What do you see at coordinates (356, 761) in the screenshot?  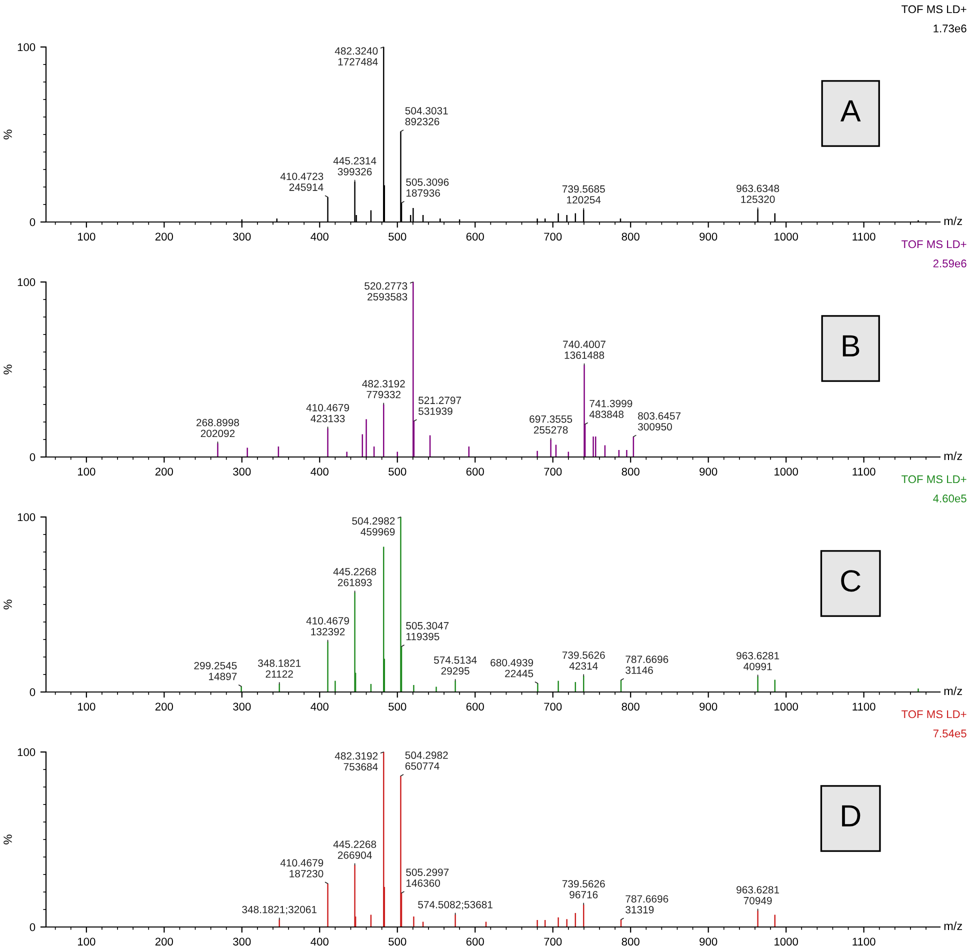 I see `annotation: 482.3192 753684` at bounding box center [356, 761].